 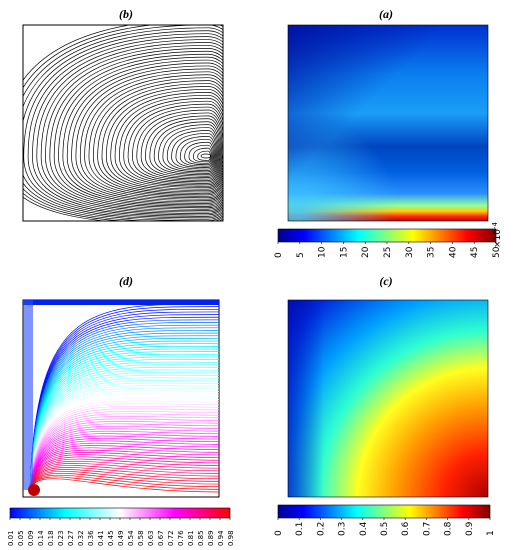 What do you see at coordinates (126, 281) in the screenshot?
I see `panel-d-title: (d)` at bounding box center [126, 281].